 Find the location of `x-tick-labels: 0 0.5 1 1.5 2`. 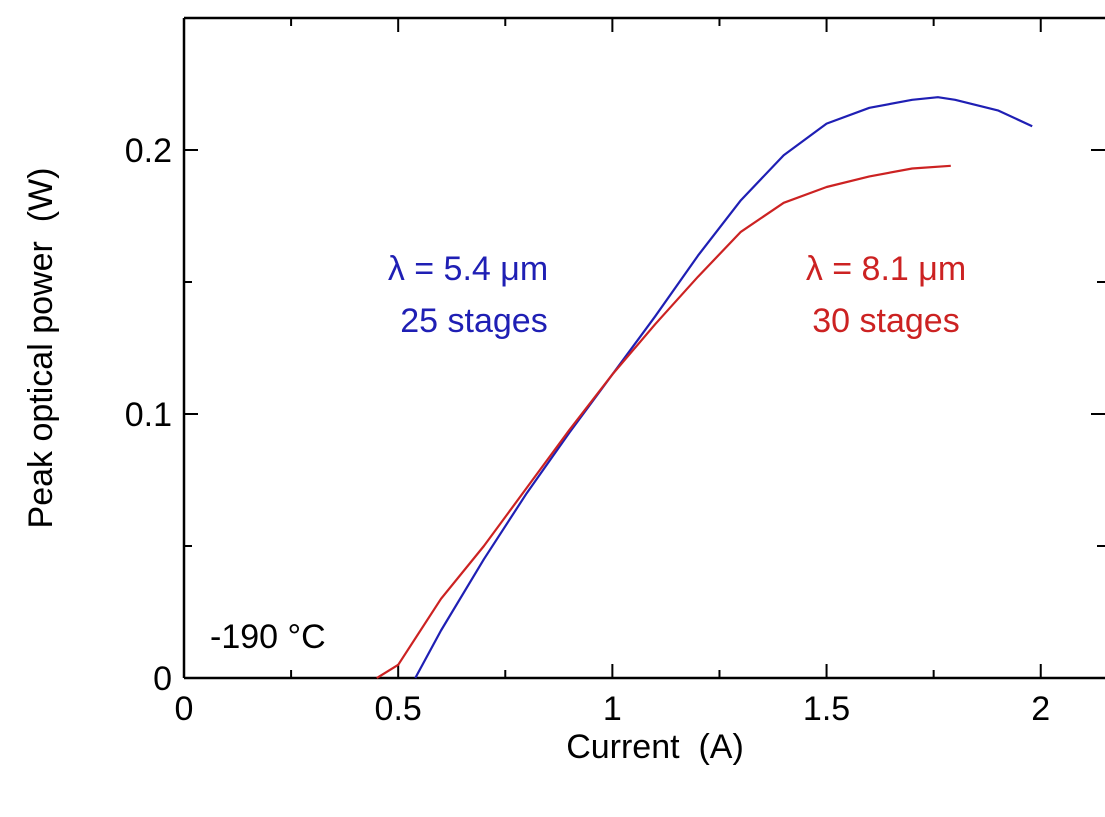

x-tick-labels: 0 0.5 1 1.5 2 is located at coordinates (613, 709).